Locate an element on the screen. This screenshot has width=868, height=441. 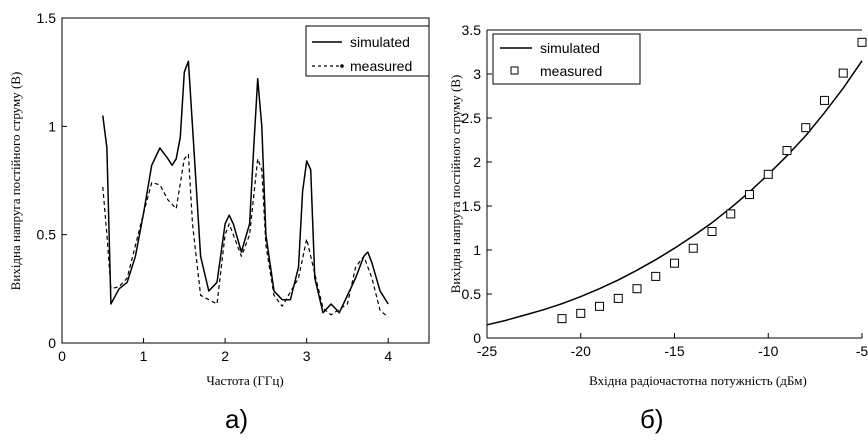
chart-a-xtick-label: 1 is located at coordinates (144, 356).